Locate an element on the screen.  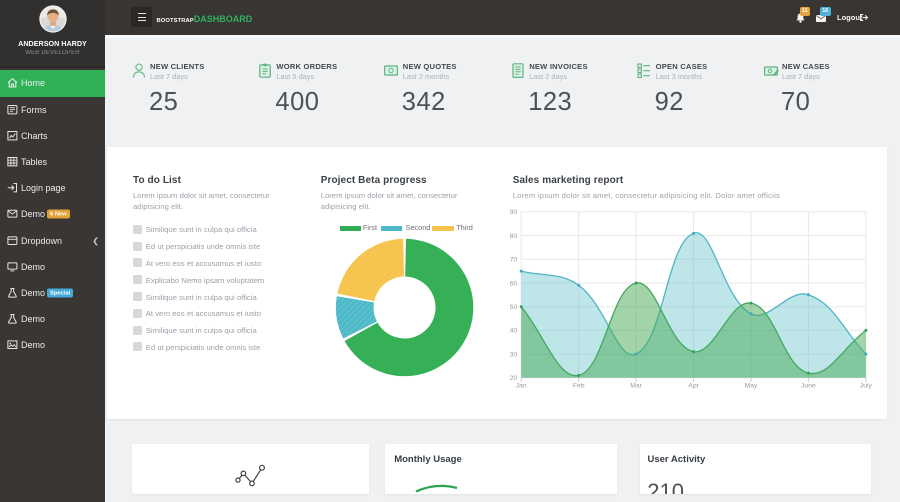
svg-text: 60 is located at coordinates (514, 283).